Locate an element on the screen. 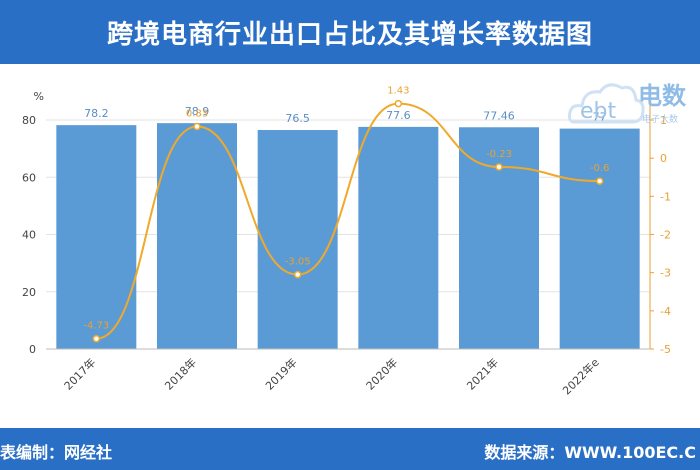 The height and width of the screenshot is (470, 700). chart-title: 跨境电商行业出口占比及其增长率数据图 is located at coordinates (350, 32).